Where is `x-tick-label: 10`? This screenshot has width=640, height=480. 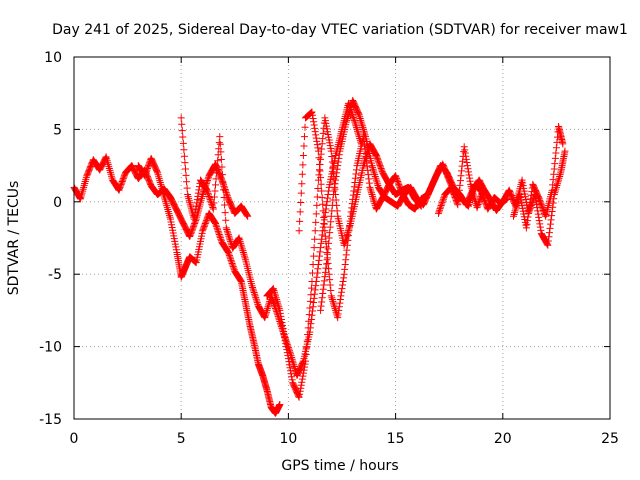
x-tick-label: 10 is located at coordinates (288, 439).